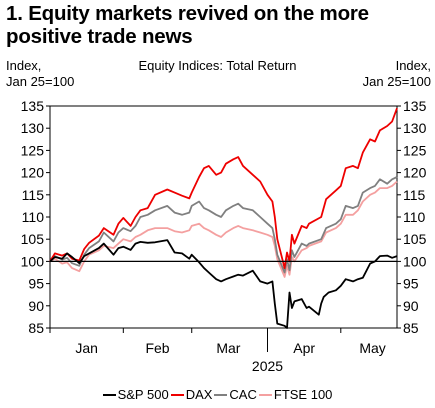  Describe the element at coordinates (411, 306) in the screenshot. I see `y-tick-label-right: 90` at that location.